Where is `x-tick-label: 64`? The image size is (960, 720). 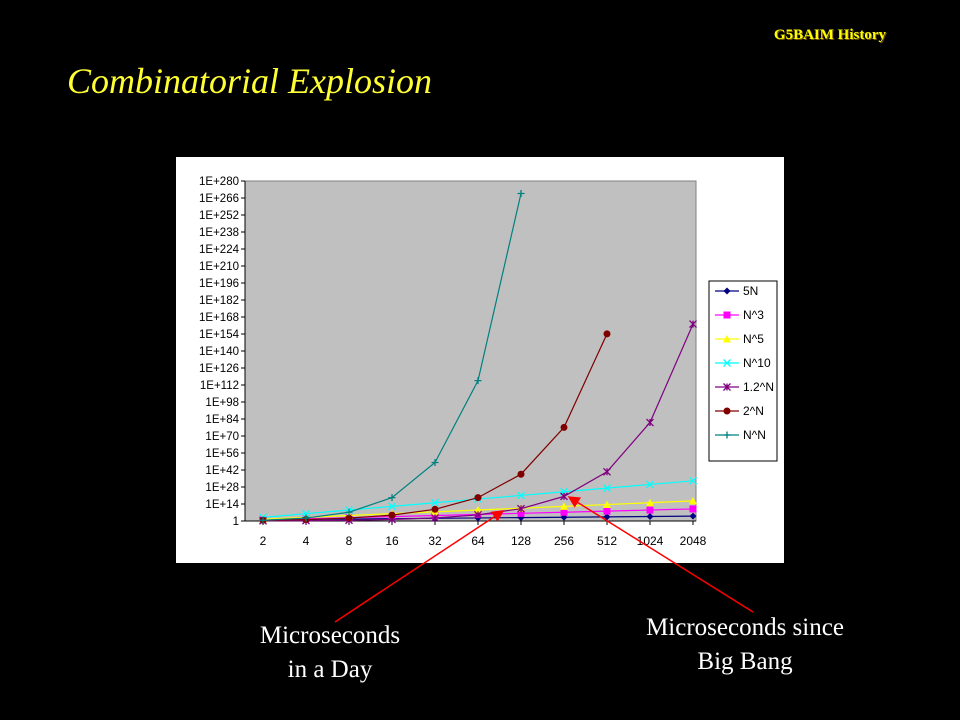 x-tick-label: 64 is located at coordinates (478, 541).